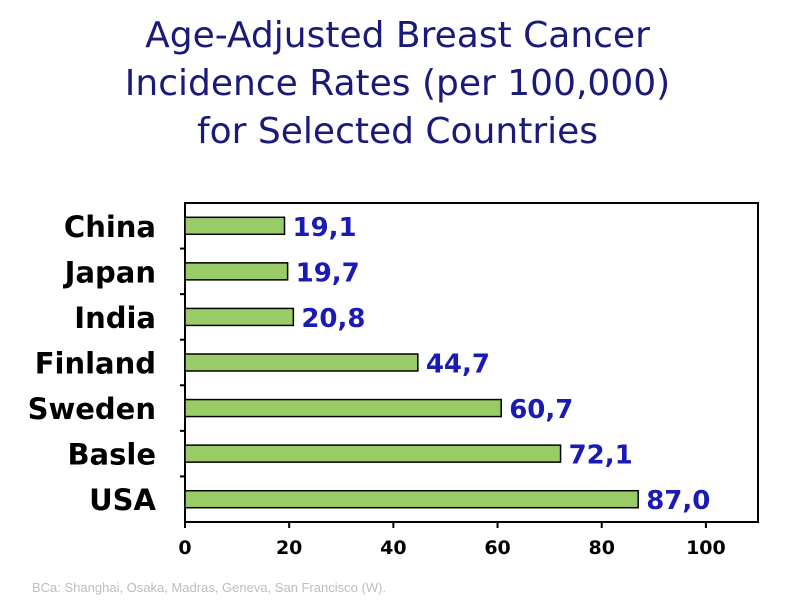 The width and height of the screenshot is (795, 605). What do you see at coordinates (111, 455) in the screenshot?
I see `category-label: Basle` at bounding box center [111, 455].